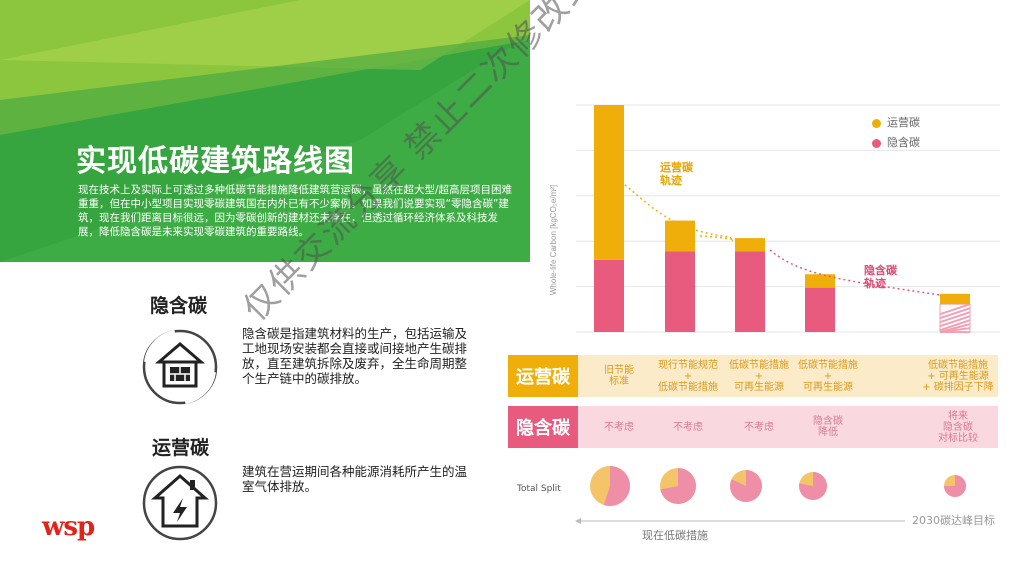  Describe the element at coordinates (688, 376) in the screenshot. I see `table-cell: 现行节能规范 + 低碳节能措施` at that location.